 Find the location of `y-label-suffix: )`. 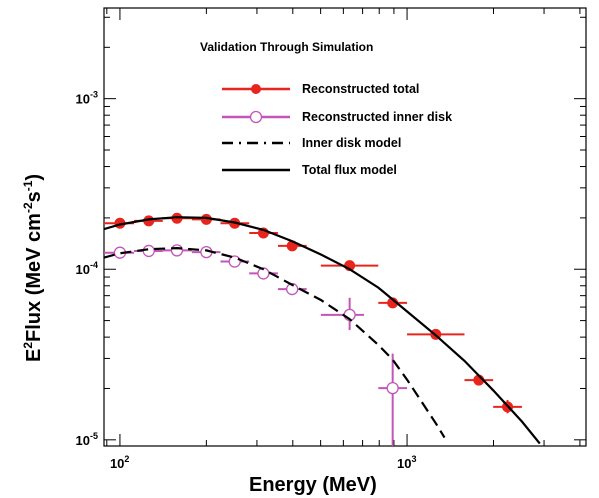

y-label-suffix: ) is located at coordinates (34, 177).